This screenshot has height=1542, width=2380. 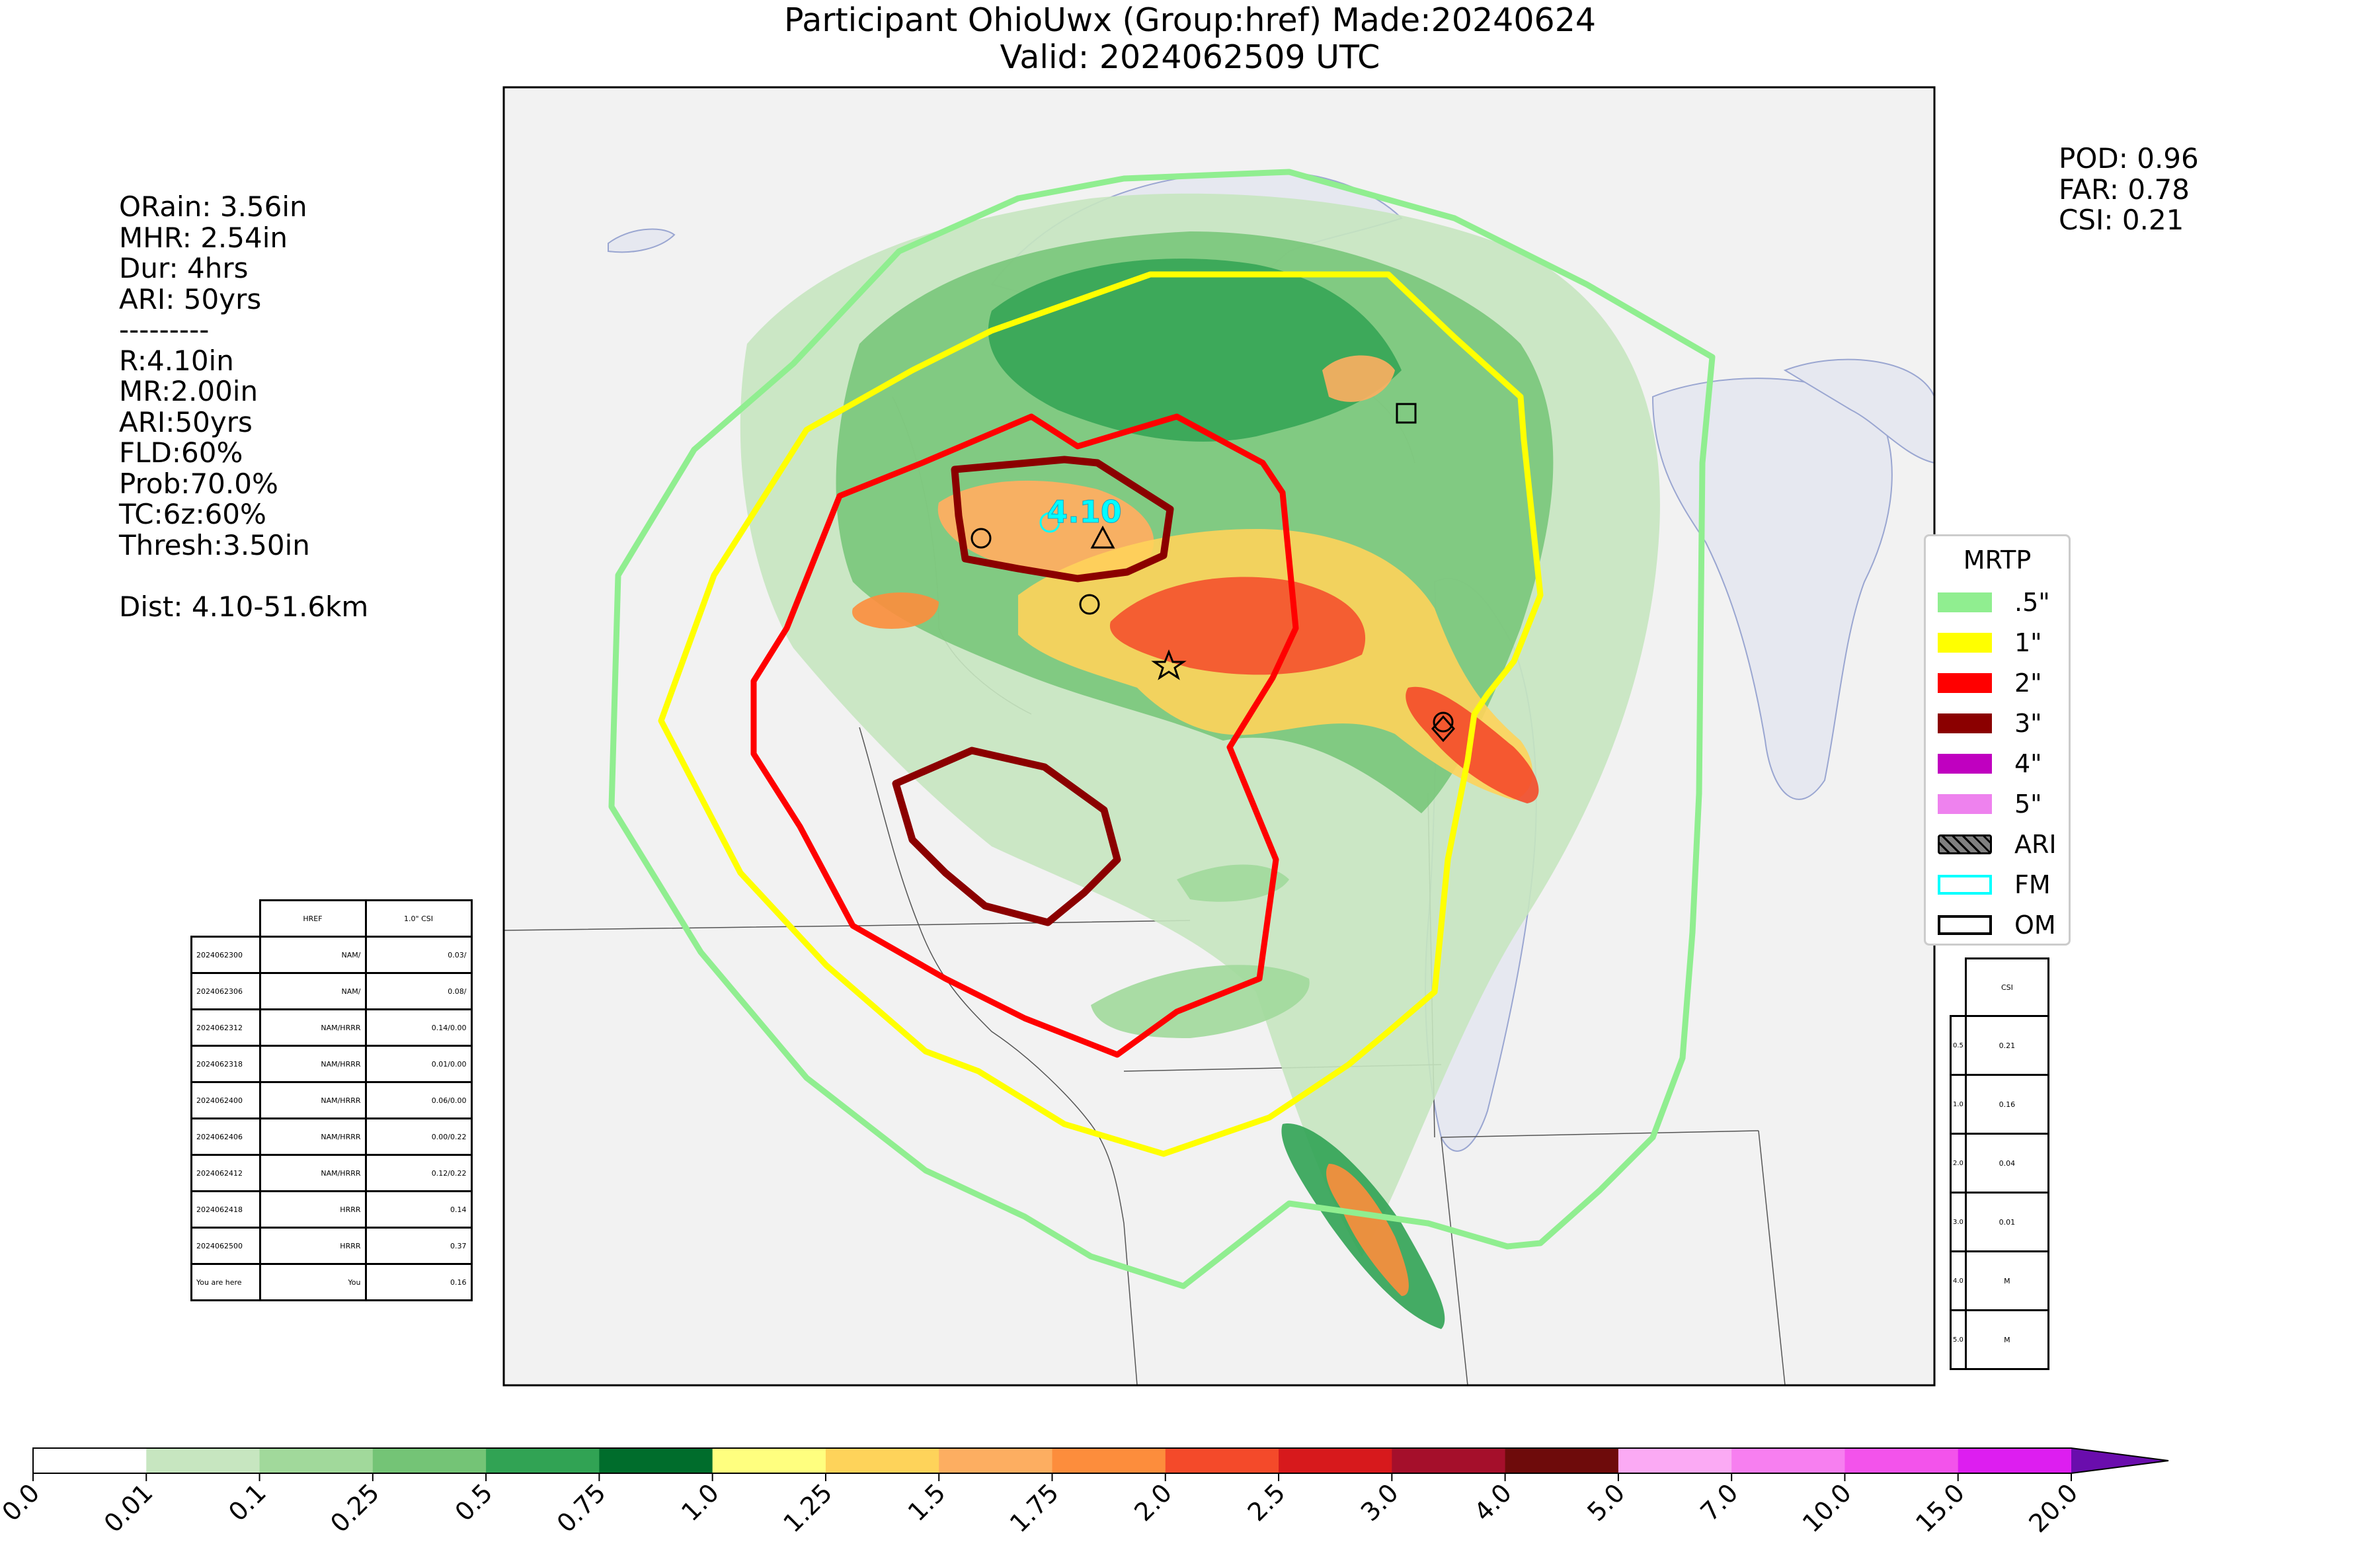 What do you see at coordinates (1169, 664) in the screenshot?
I see `obs-star-marker` at bounding box center [1169, 664].